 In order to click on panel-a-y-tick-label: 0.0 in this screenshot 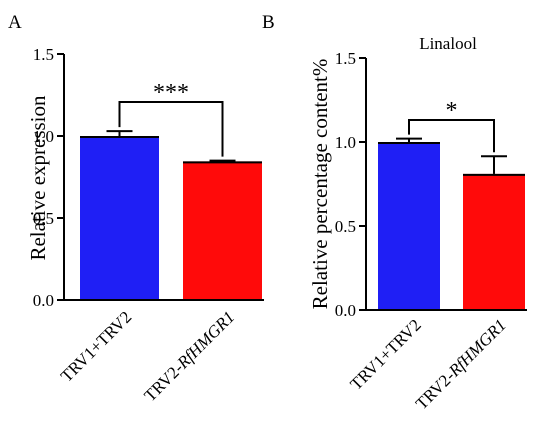, I will do `click(43, 300)`.